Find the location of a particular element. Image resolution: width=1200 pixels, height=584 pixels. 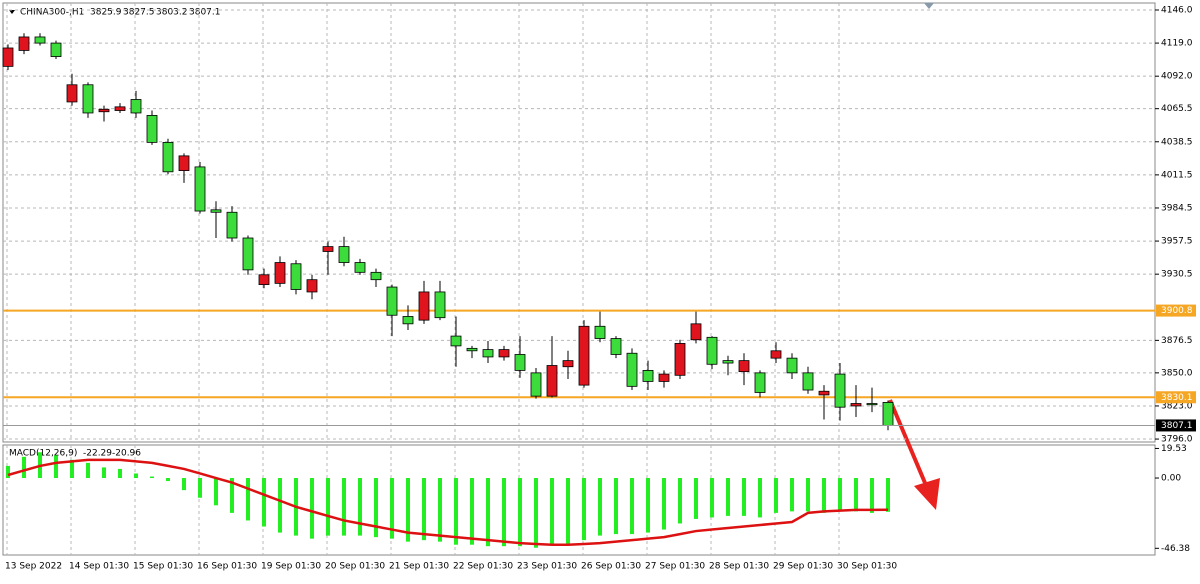

level-label: 3830.1 is located at coordinates (1177, 398).